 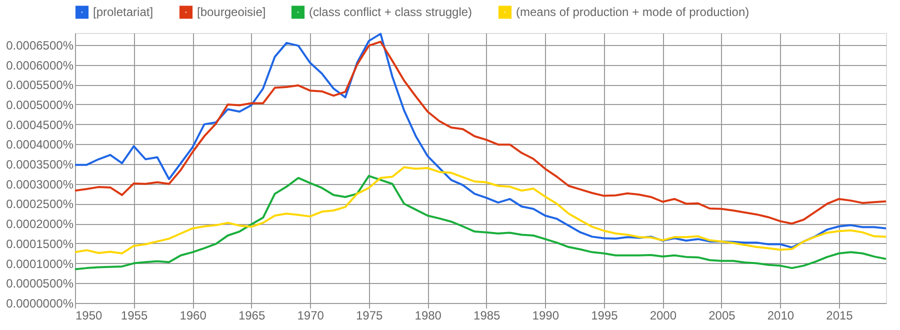 I want to click on legend-label: [proletariat], so click(x=123, y=12).